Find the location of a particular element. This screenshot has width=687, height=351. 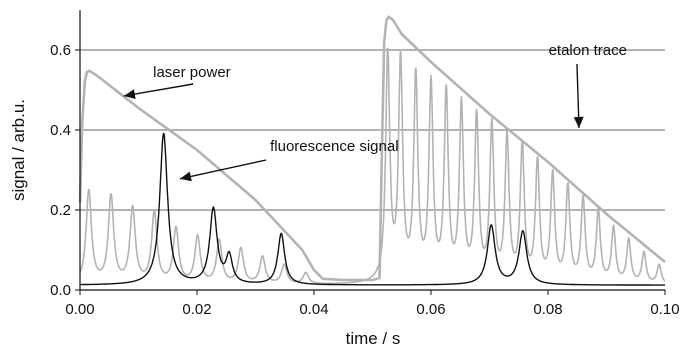

x-tick-label-5: 0.10 is located at coordinates (664, 309).